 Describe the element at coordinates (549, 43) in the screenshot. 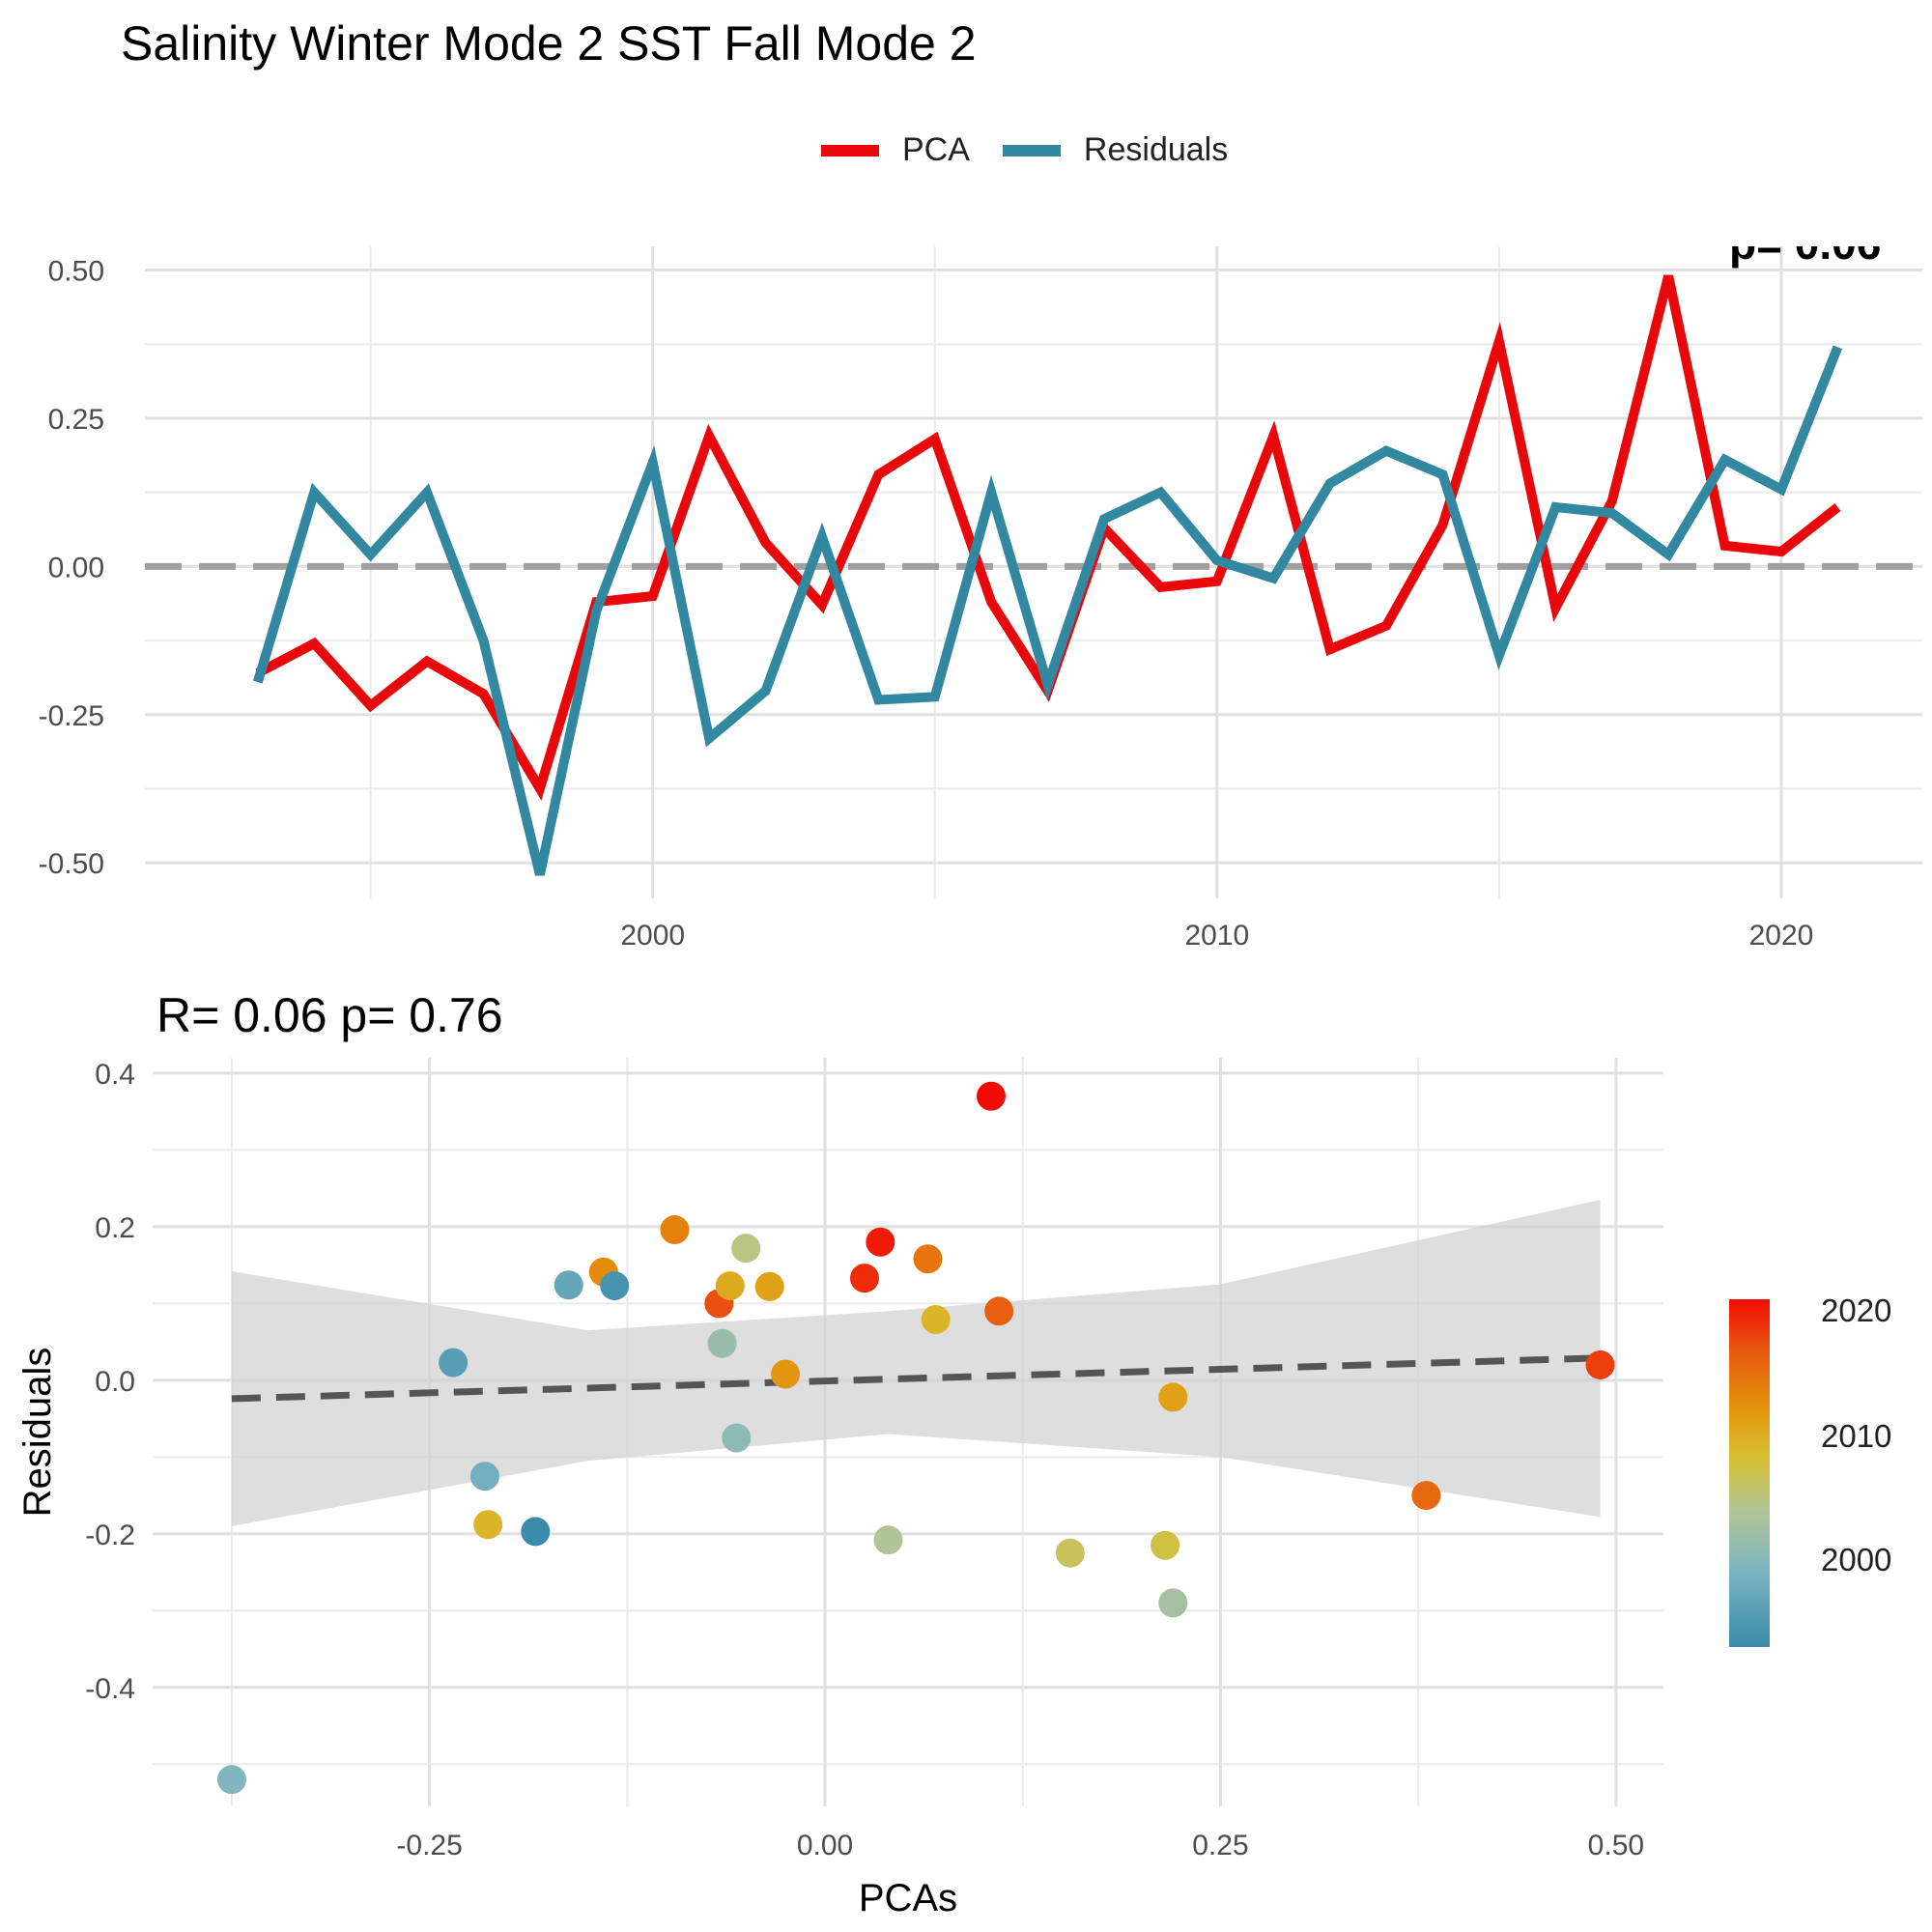

I see `chart-title: Salinity Winter Mode 2 SST Fall Mode 2` at that location.